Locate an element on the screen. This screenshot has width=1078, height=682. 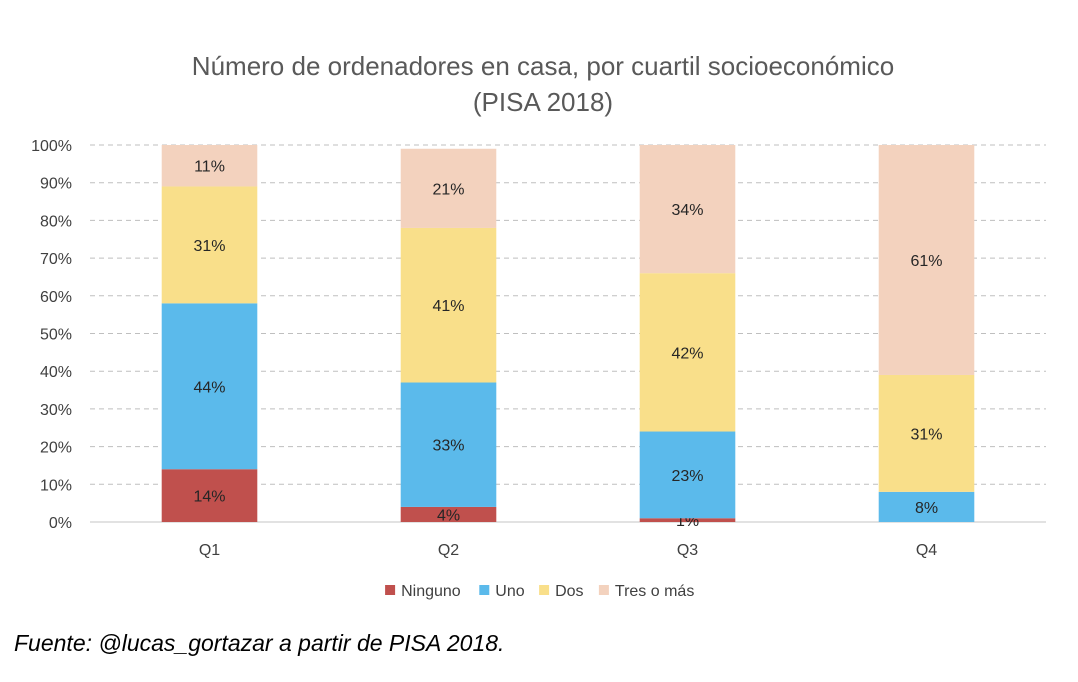
data-label: 8% is located at coordinates (926, 508).